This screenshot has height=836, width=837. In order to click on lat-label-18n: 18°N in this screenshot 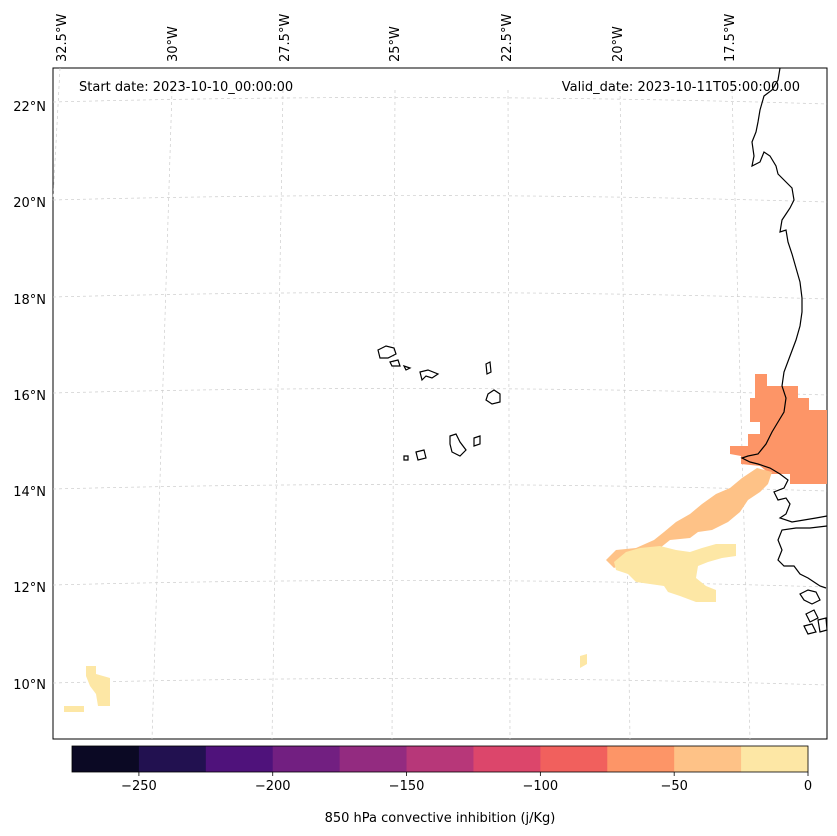, I will do `click(29, 300)`.